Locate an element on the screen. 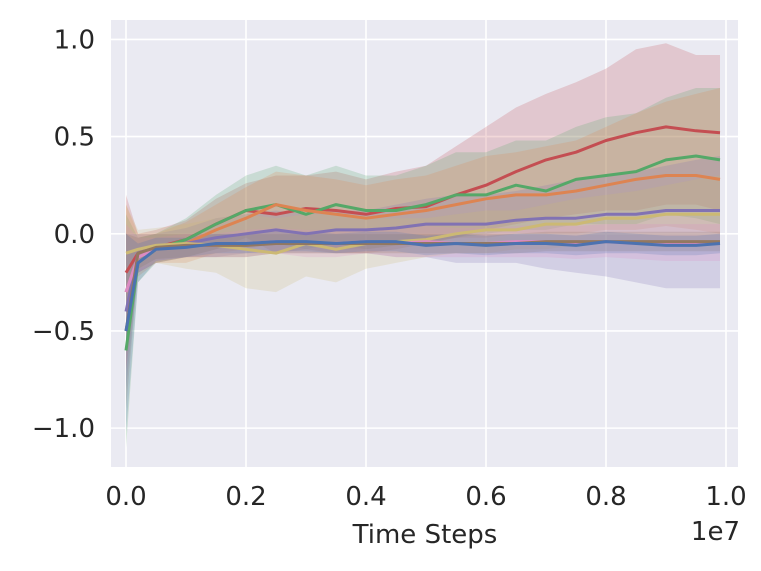 The width and height of the screenshot is (761, 571). x-axis-label: Time Steps is located at coordinates (425, 535).